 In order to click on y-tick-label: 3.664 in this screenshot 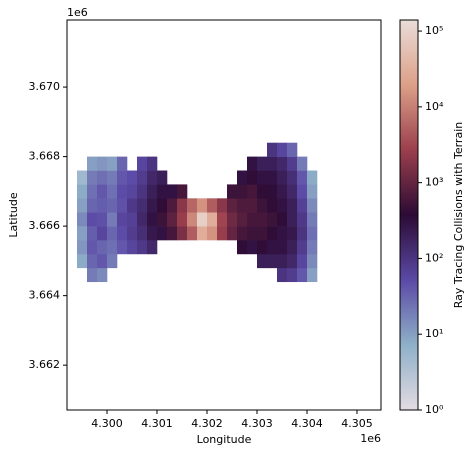, I will do `click(45, 295)`.